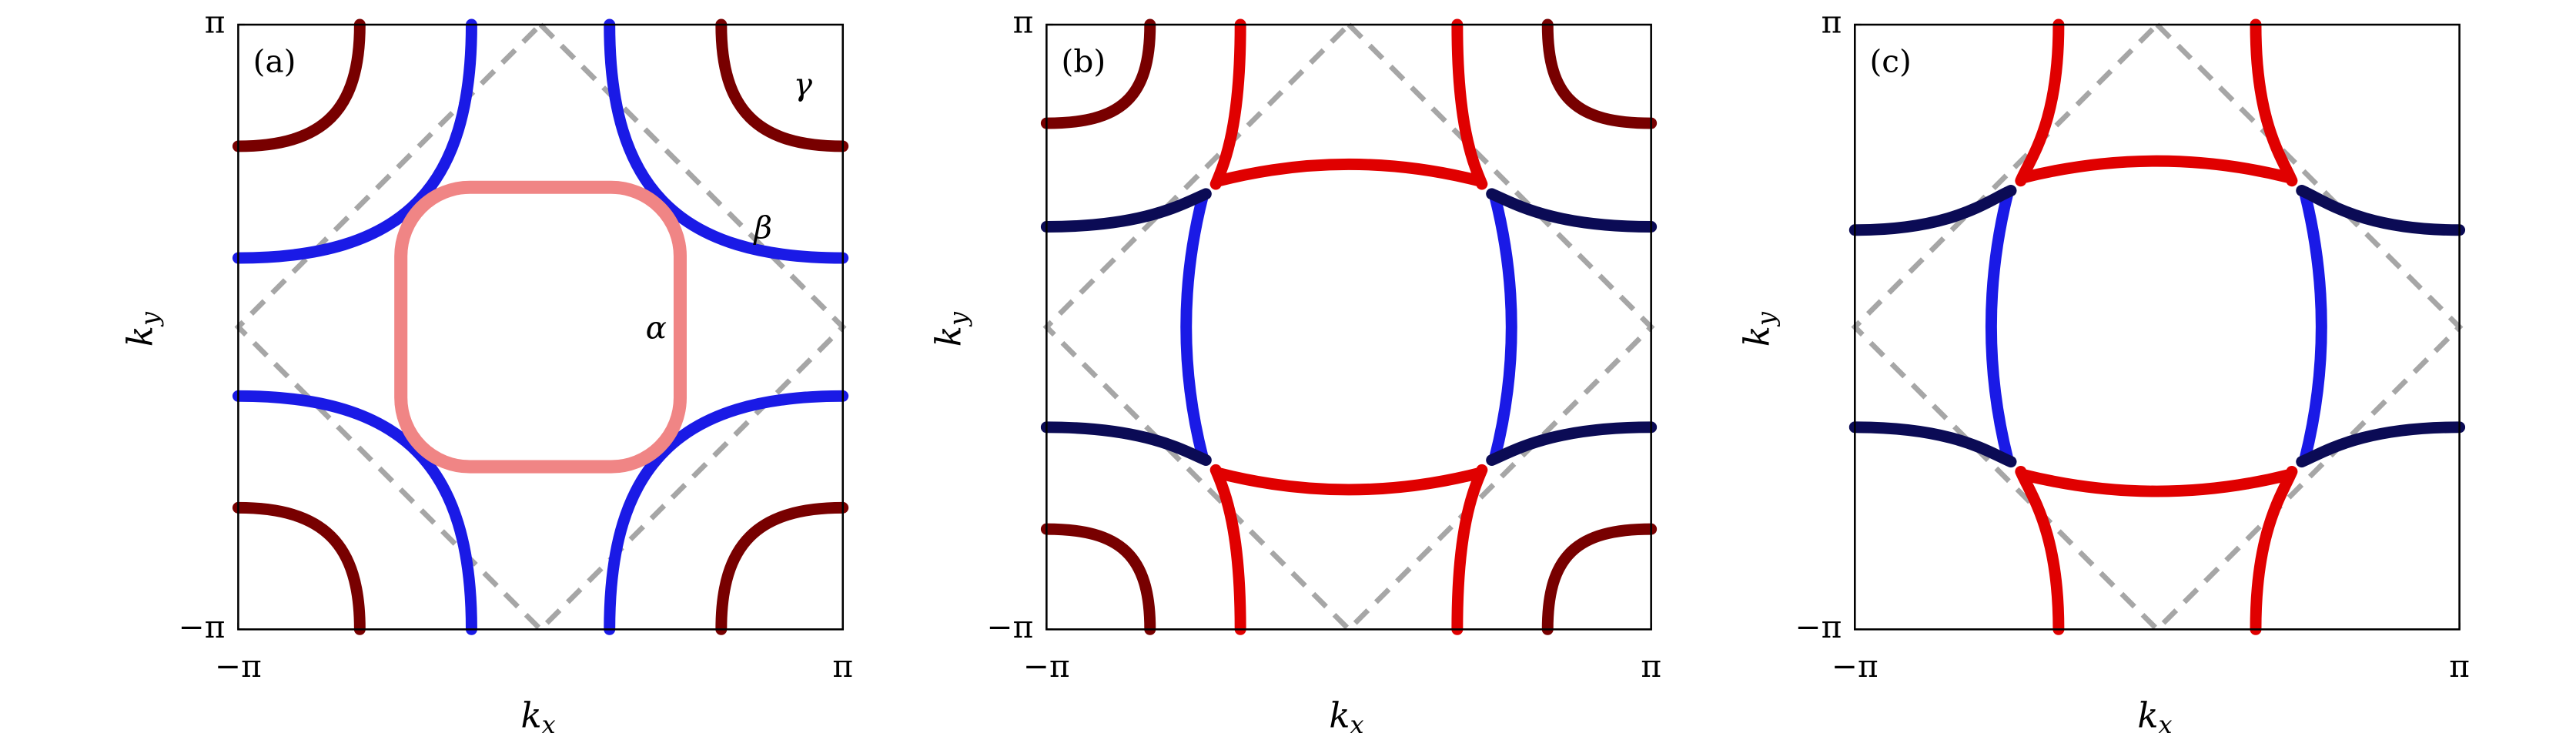 This screenshot has height=750, width=2576. Describe the element at coordinates (274, 61) in the screenshot. I see `panel-label: (a)` at that location.